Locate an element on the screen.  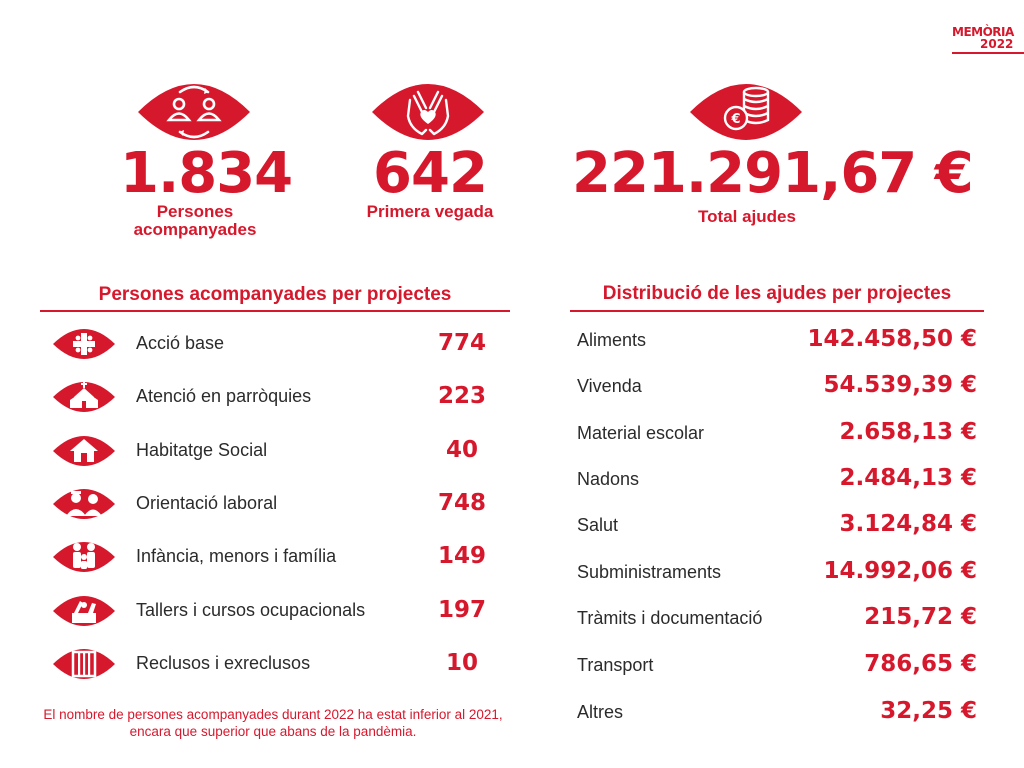
project-label: Reclusos i exreclusos is located at coordinates (223, 663).